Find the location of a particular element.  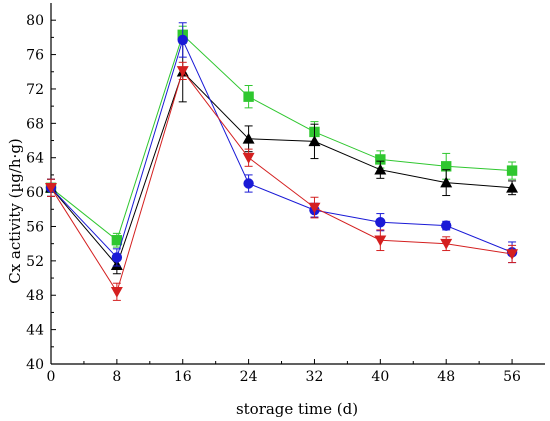

y-tick-label: 48 is located at coordinates (35, 296).